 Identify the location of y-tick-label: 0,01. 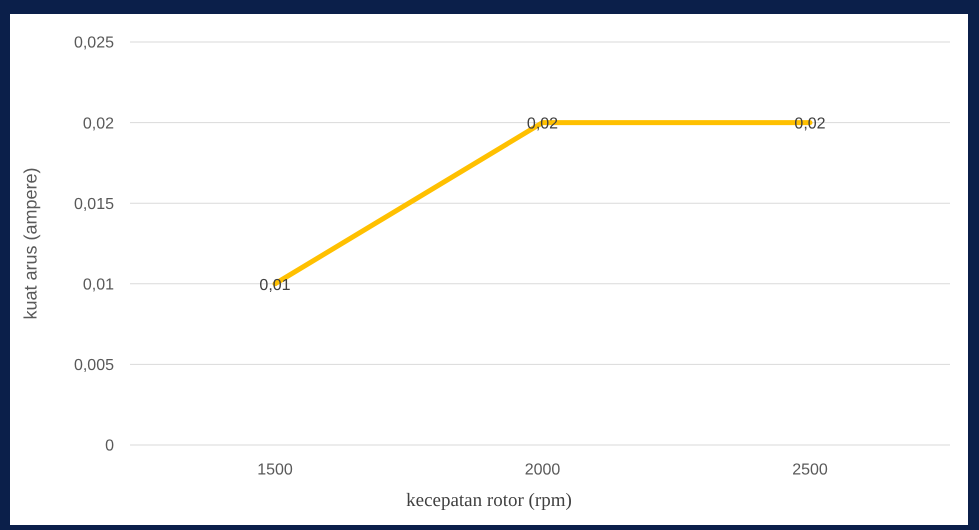
(98, 285).